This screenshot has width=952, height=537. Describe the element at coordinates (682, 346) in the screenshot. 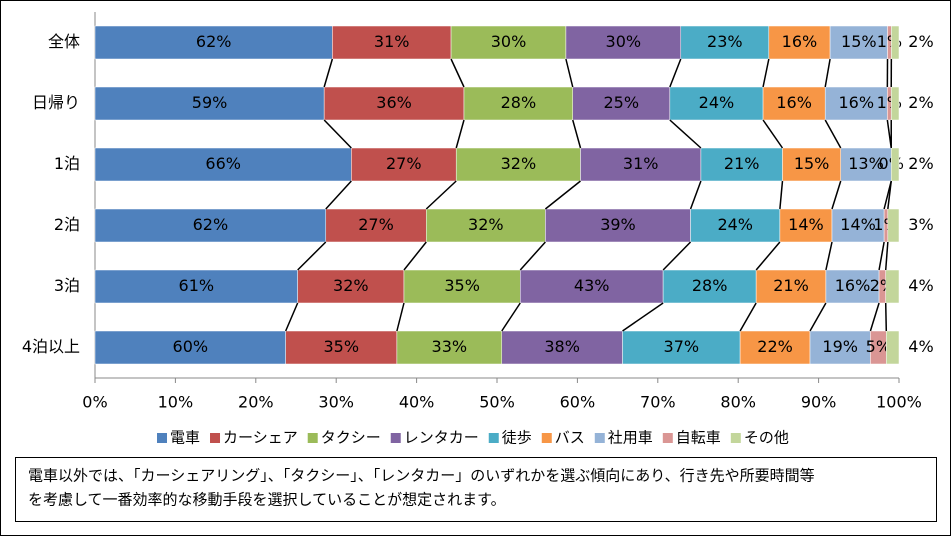

I see `data-label: 37%` at that location.